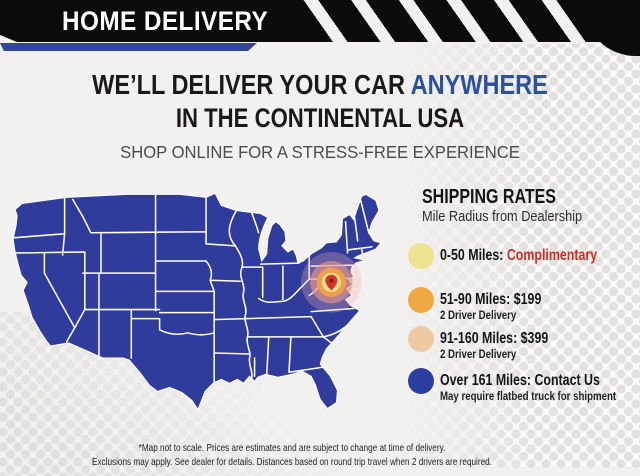 This screenshot has width=640, height=476. What do you see at coordinates (552, 255) in the screenshot?
I see `rate-value: Complimentary` at bounding box center [552, 255].